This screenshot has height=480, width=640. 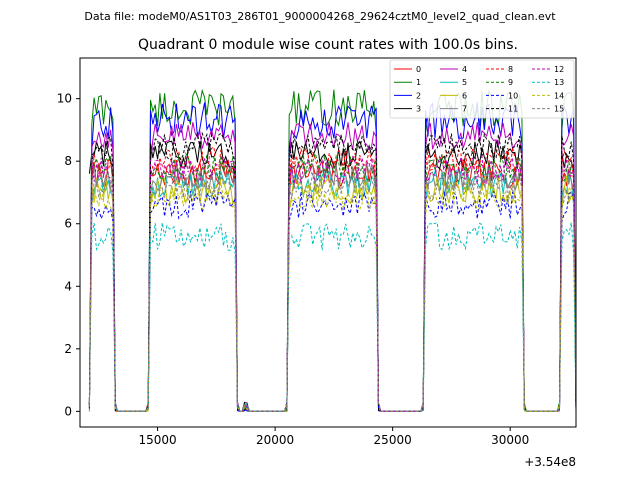 I want to click on x-tick-label: 25000, so click(x=393, y=440).